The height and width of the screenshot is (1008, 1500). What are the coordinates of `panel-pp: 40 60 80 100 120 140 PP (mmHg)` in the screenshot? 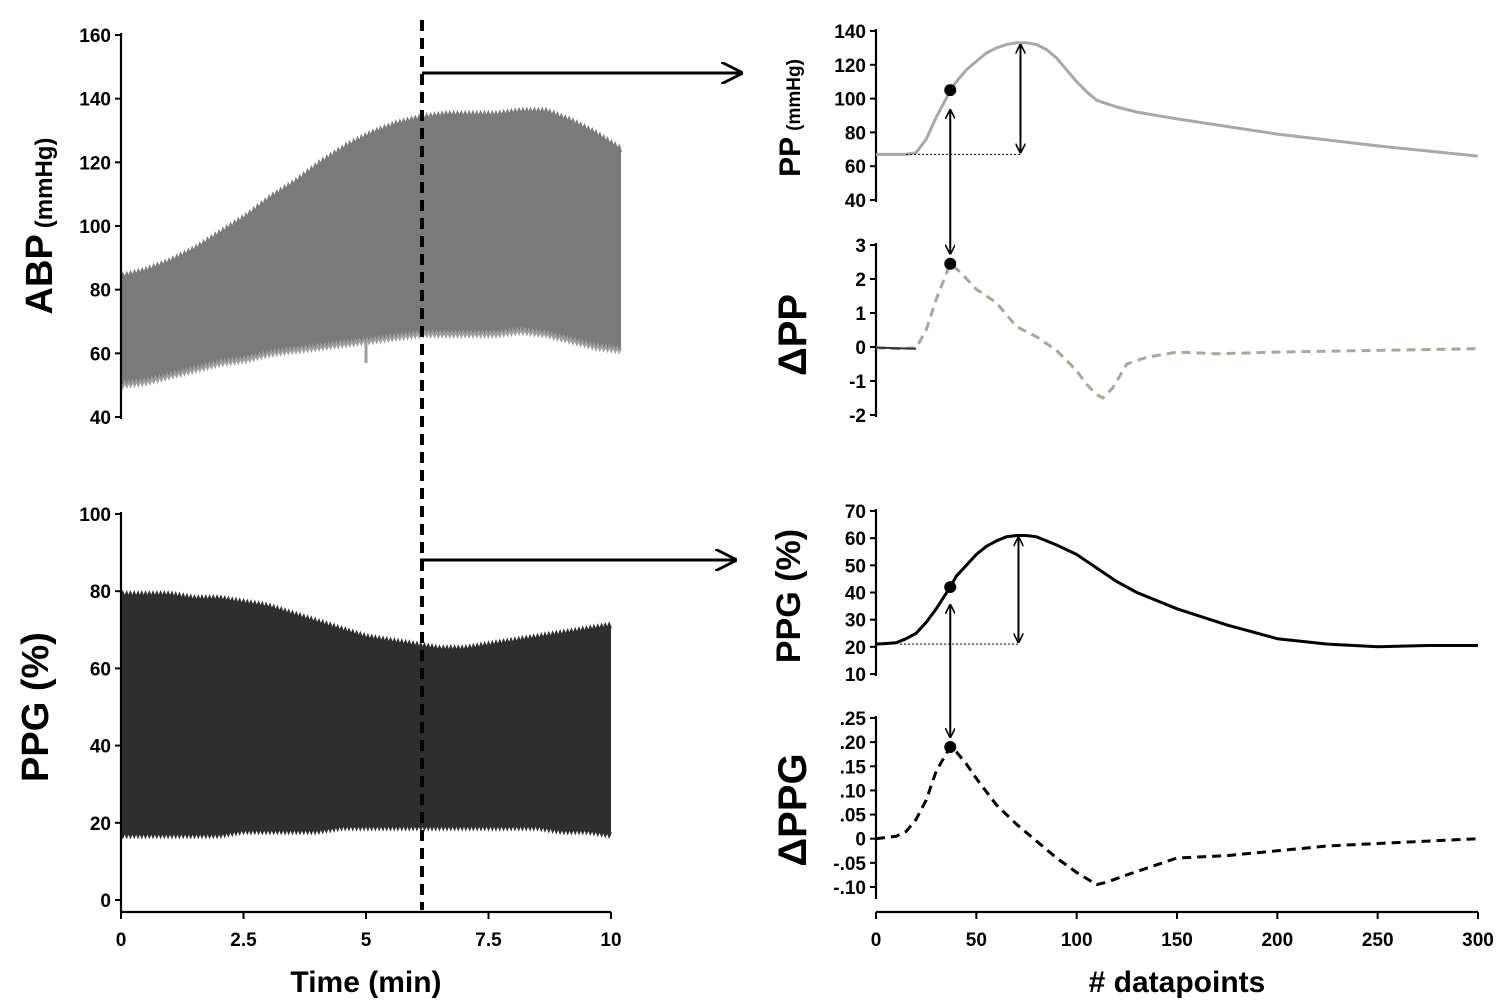 It's located at (1126, 117).